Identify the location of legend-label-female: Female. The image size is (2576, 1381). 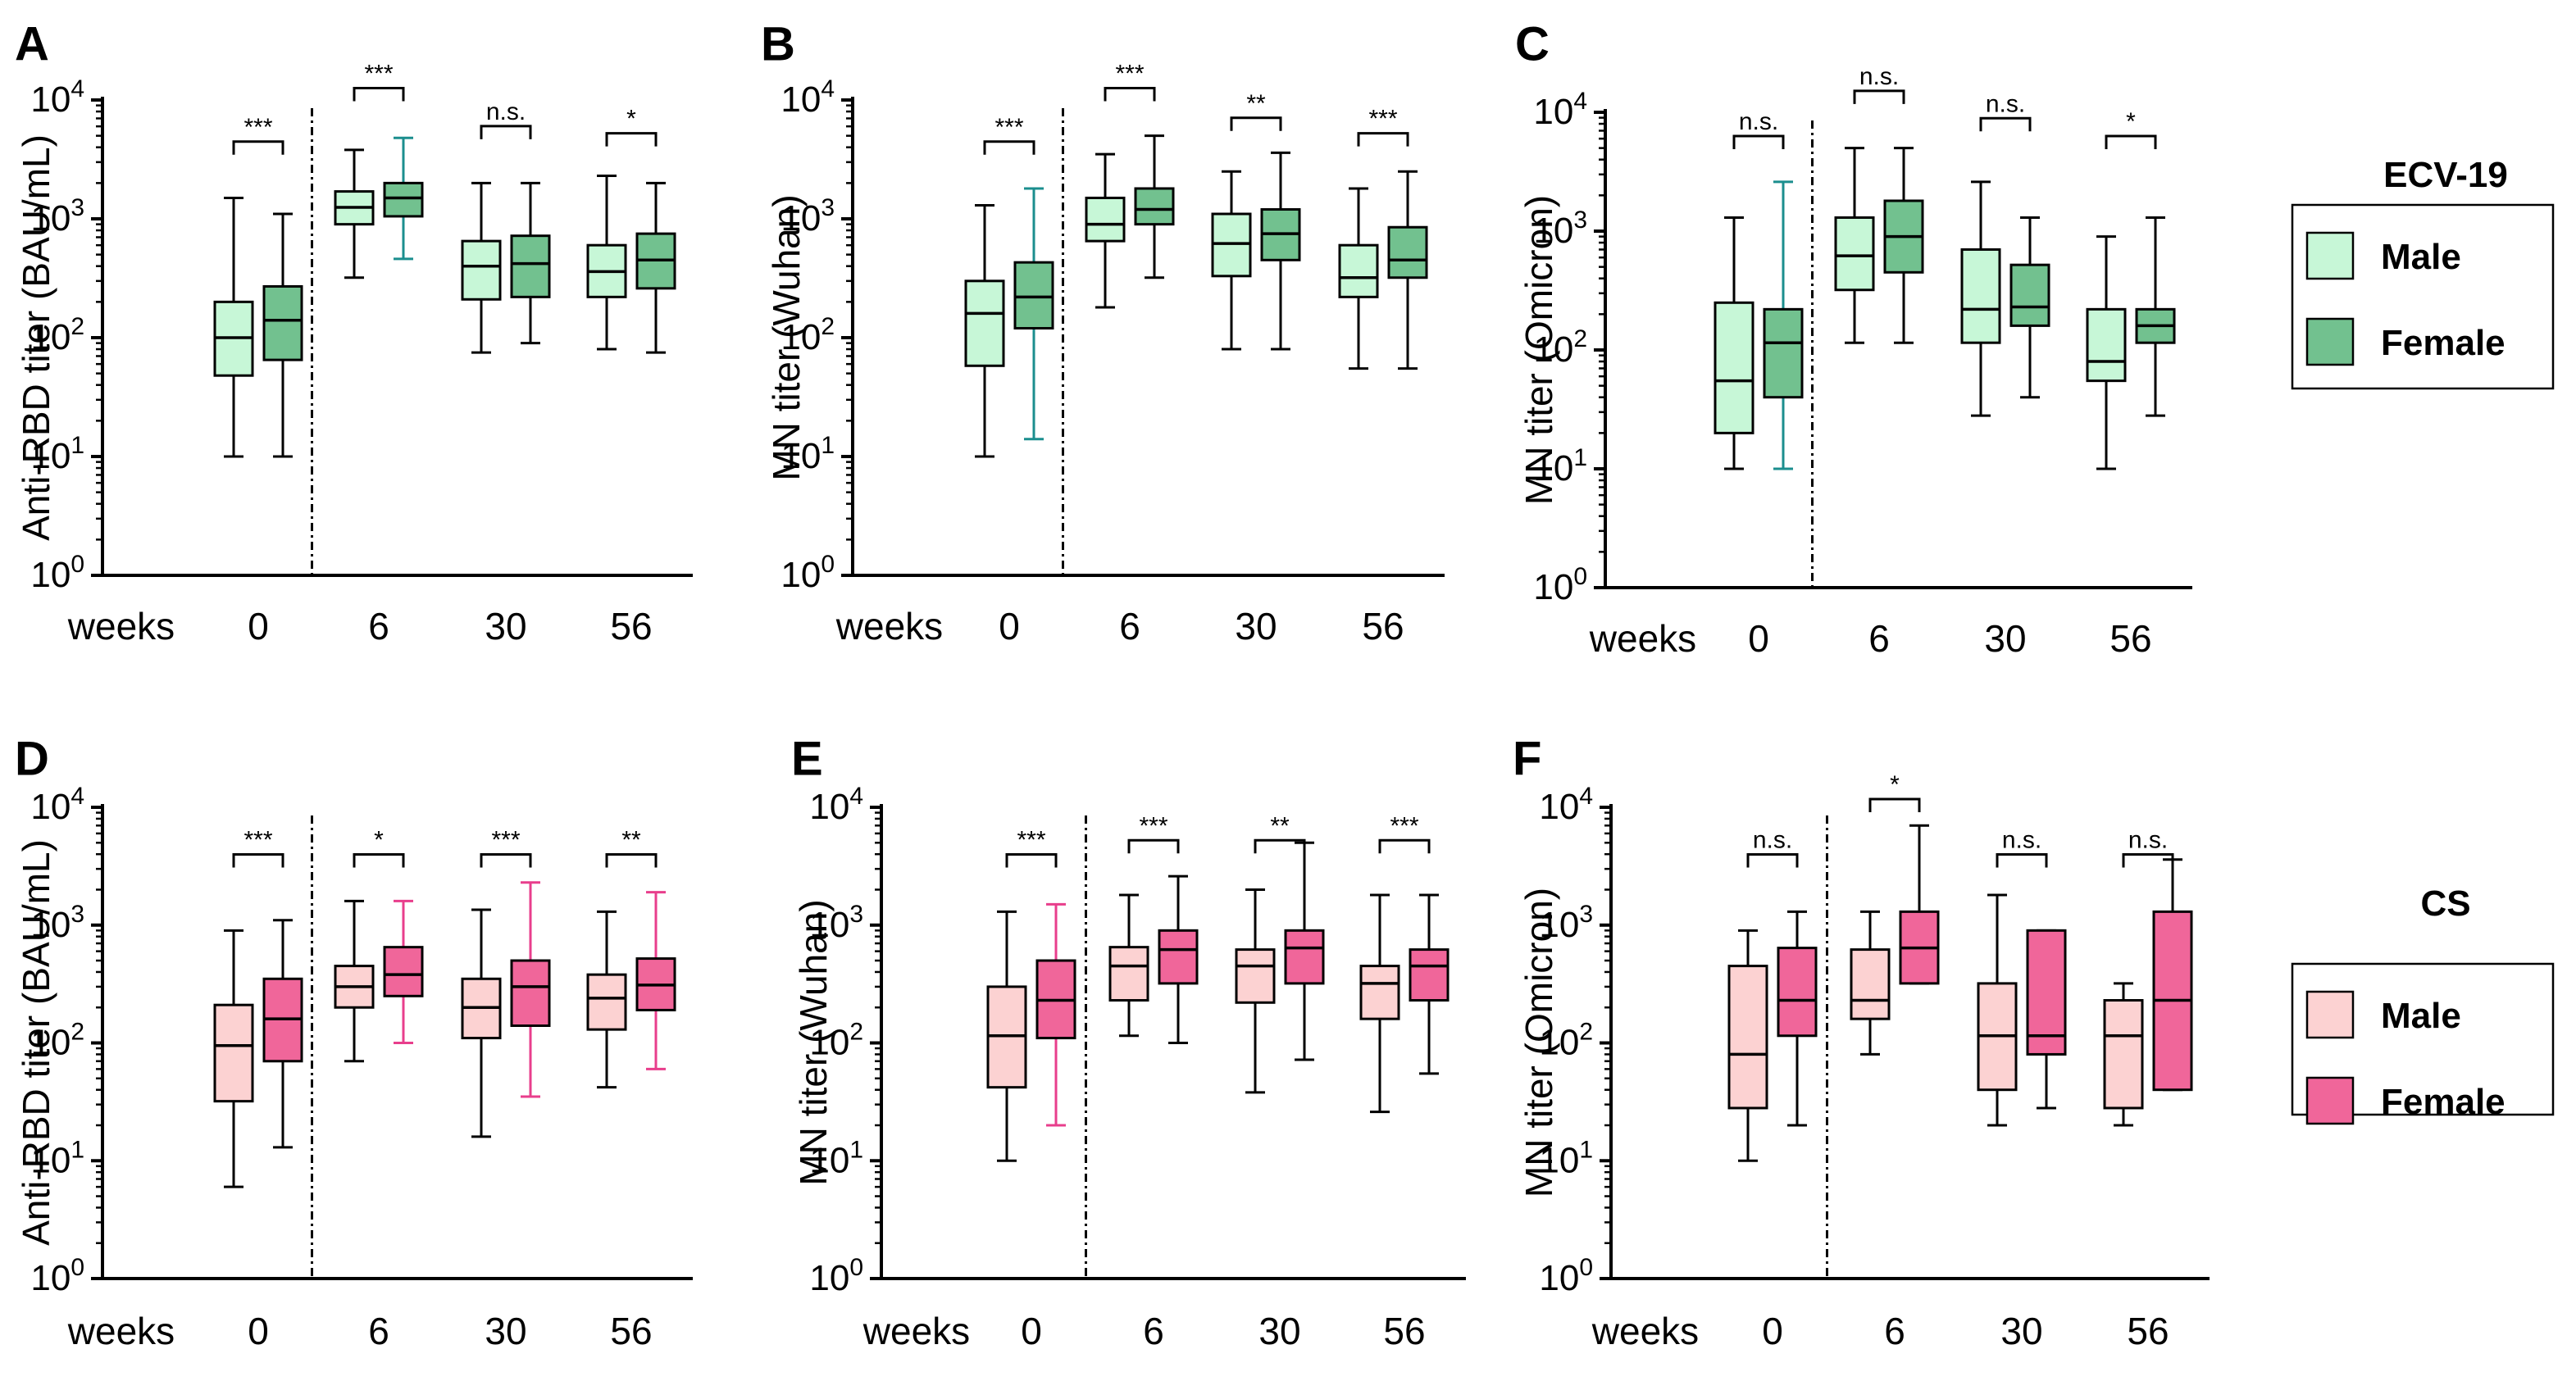
(2443, 1102).